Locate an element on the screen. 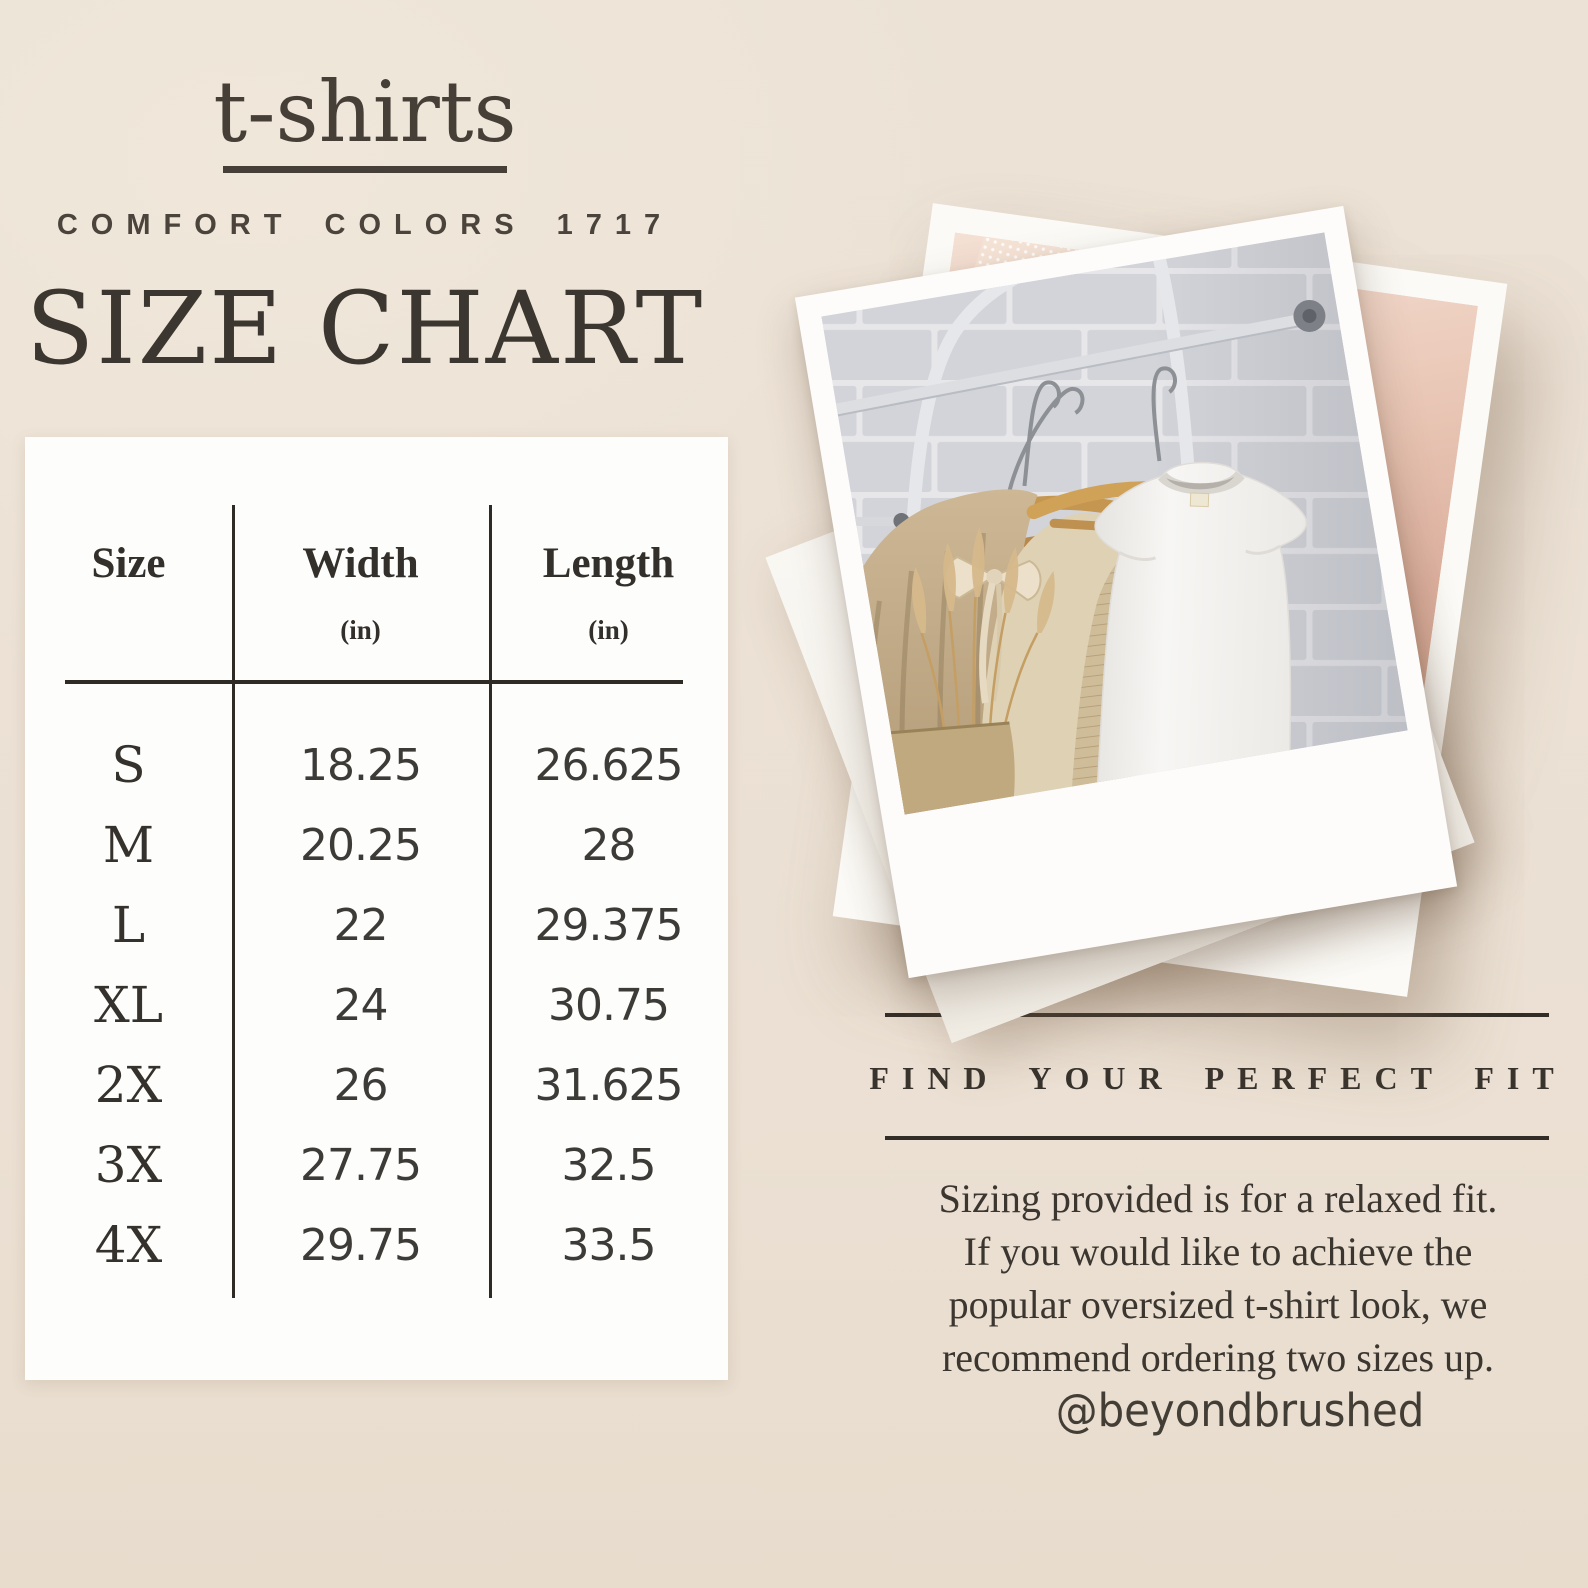  size-cell: S is located at coordinates (128, 765).